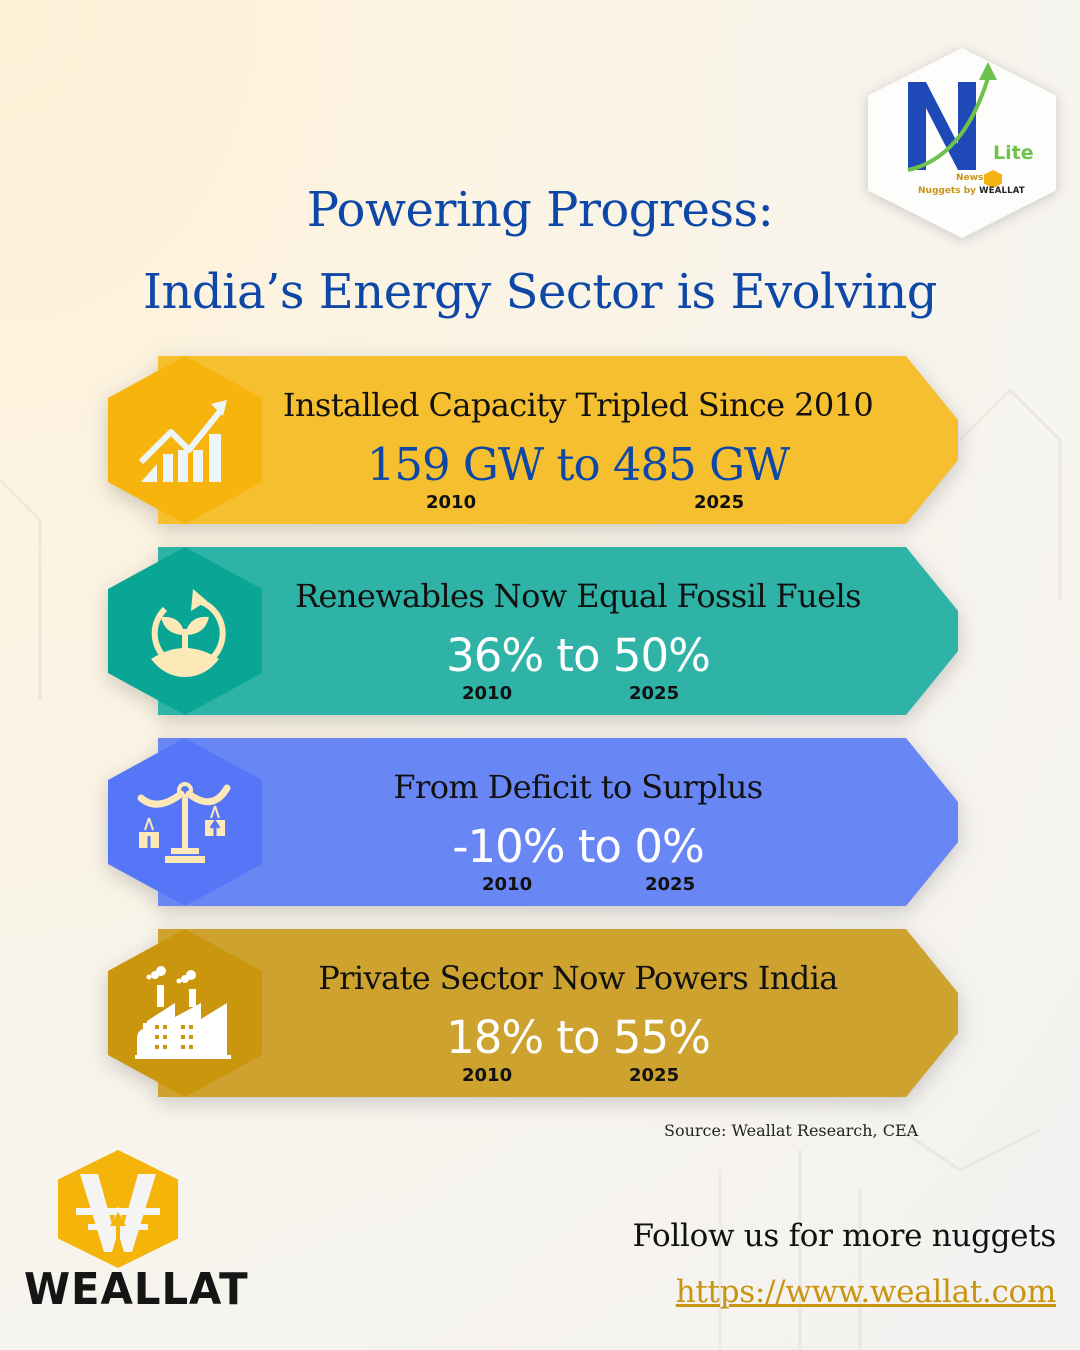 The image size is (1080, 1350). I want to click on badge-suffix: Lite, so click(1013, 153).